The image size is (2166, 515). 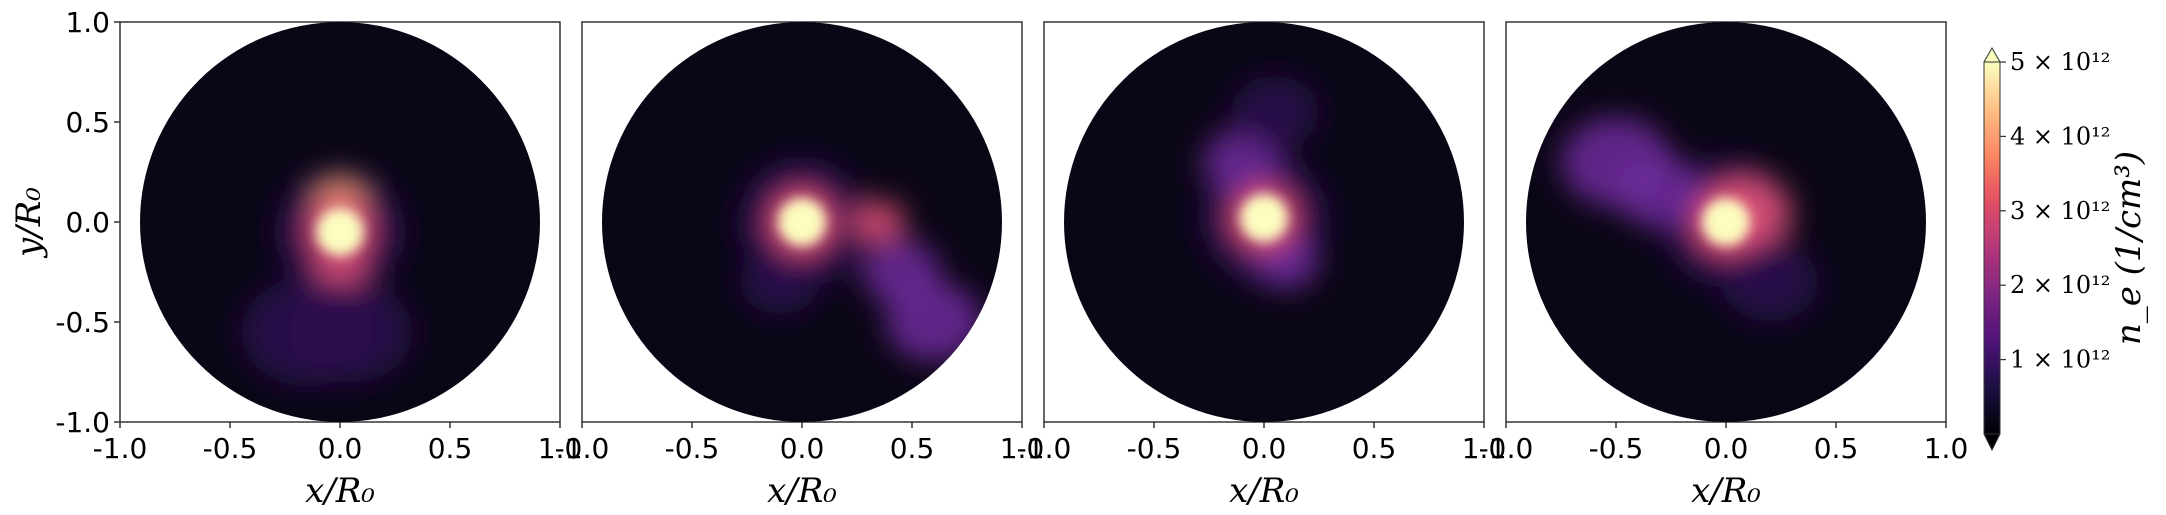 What do you see at coordinates (87, 222) in the screenshot?
I see `y-tick-label: 0.0` at bounding box center [87, 222].